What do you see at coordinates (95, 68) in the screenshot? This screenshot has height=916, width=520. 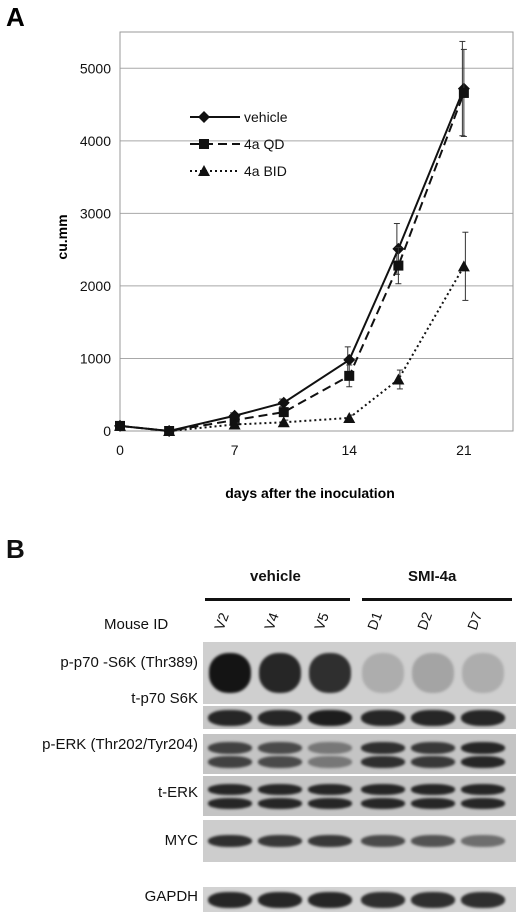 I see `y-tick-label: 5000` at bounding box center [95, 68].